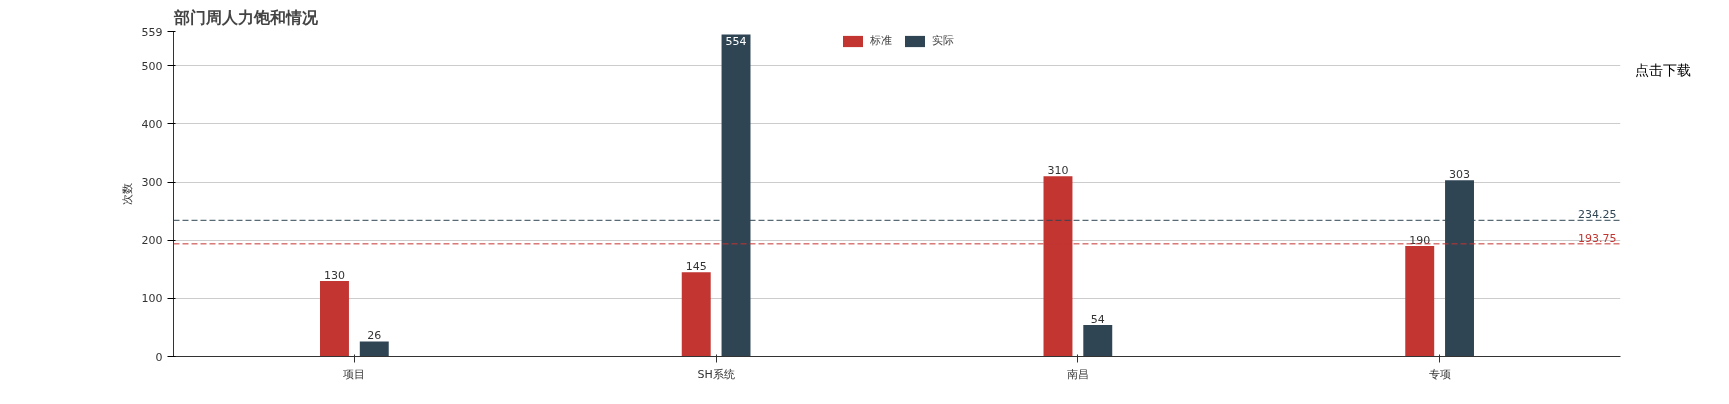  Describe the element at coordinates (127, 194) in the screenshot. I see `y-axis-title: 次数` at that location.